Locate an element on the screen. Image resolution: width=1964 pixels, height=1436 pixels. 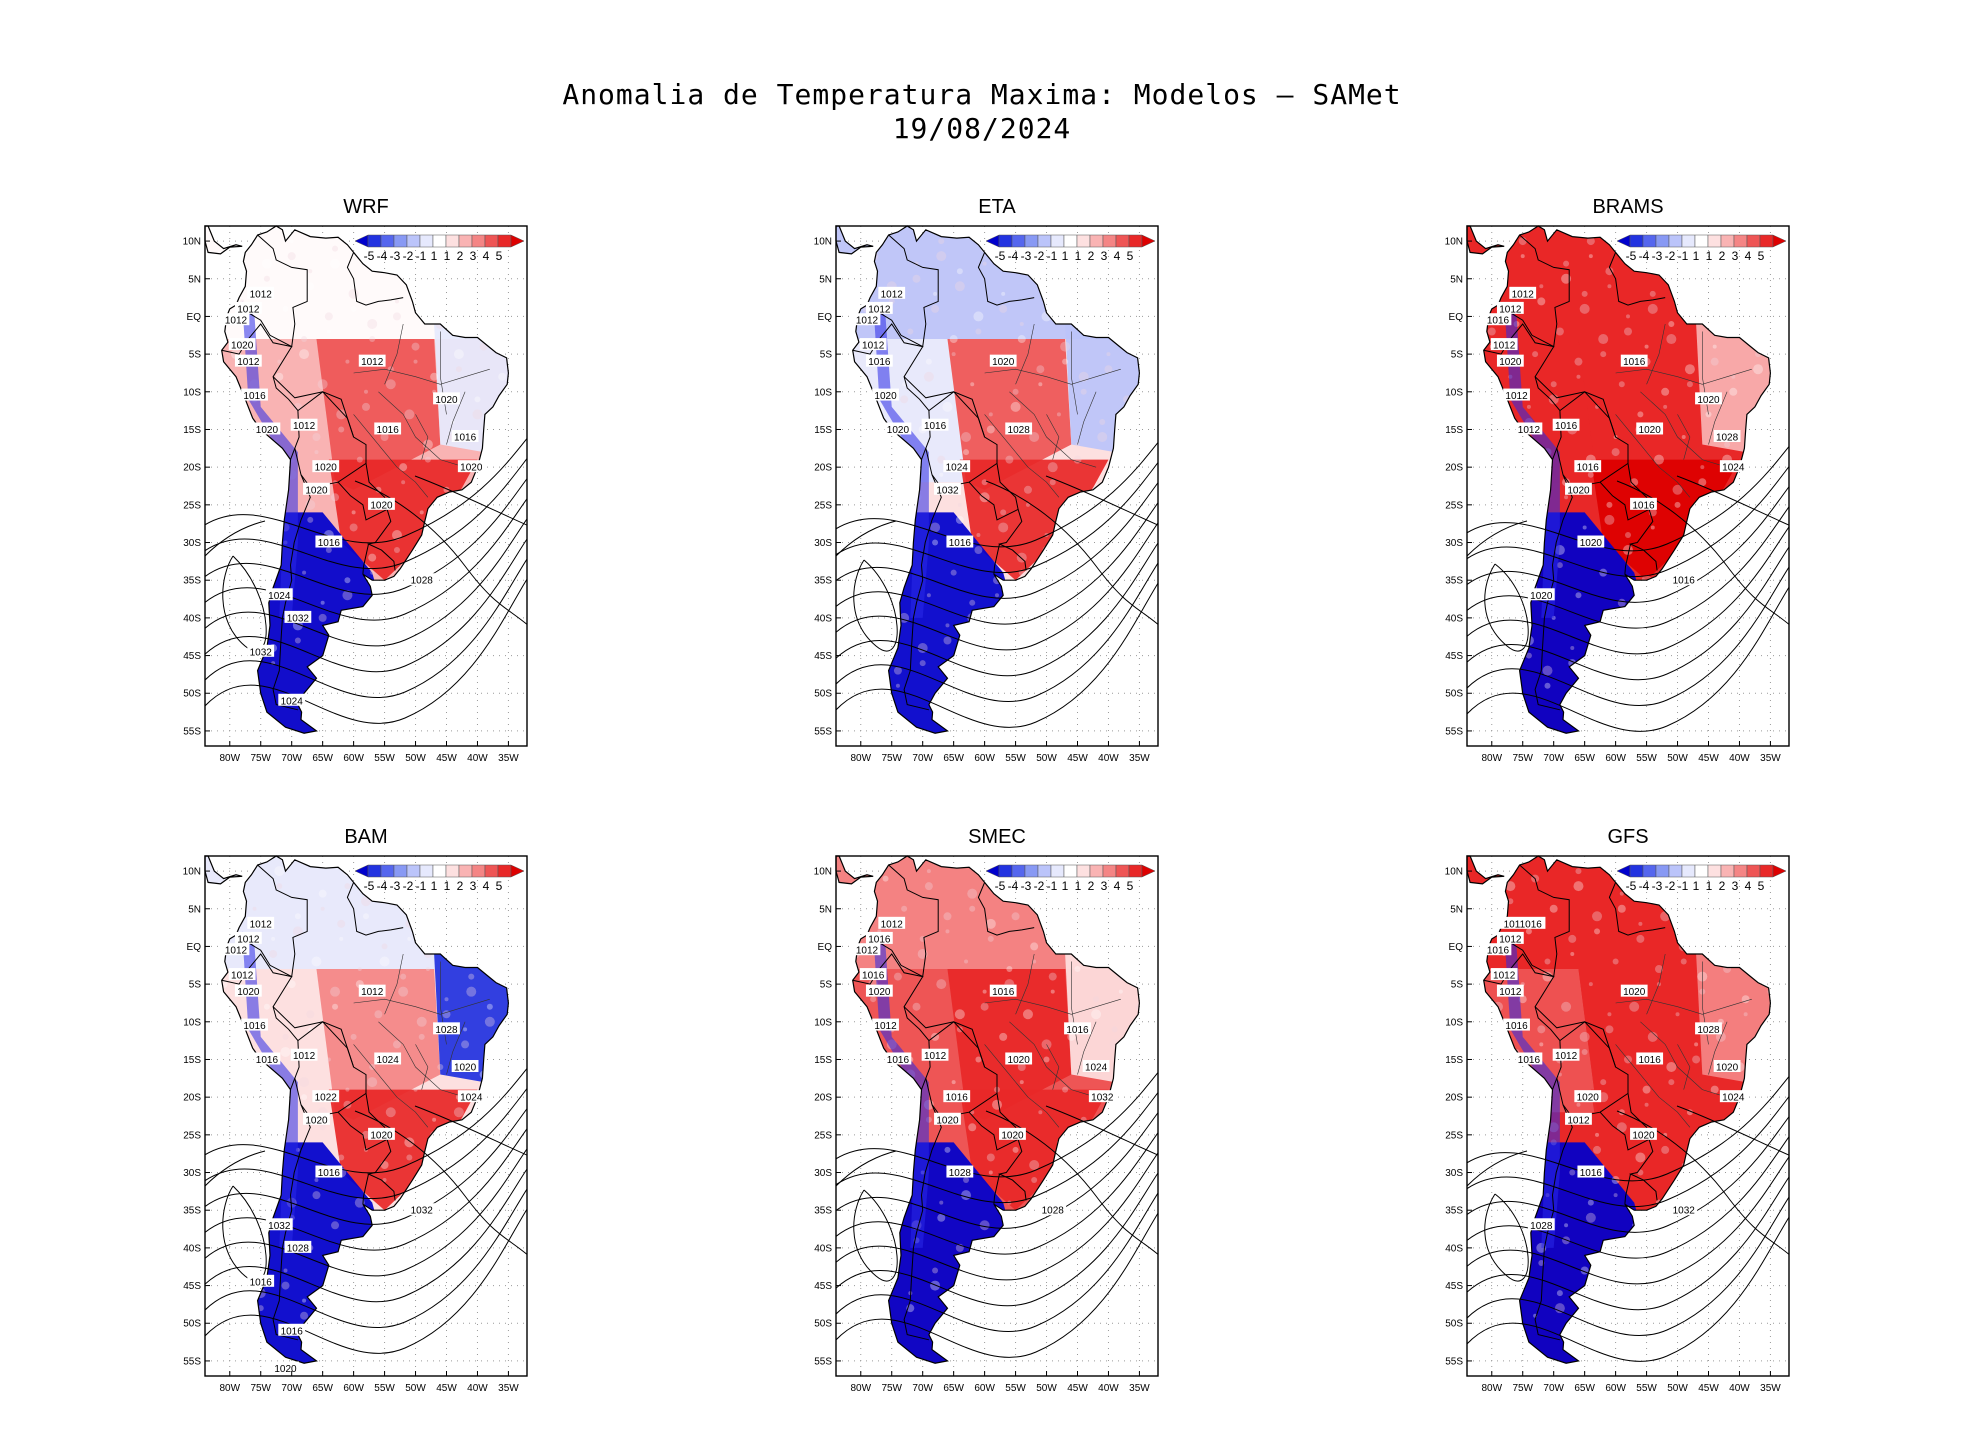
map-frame is located at coordinates (1628, 1116).